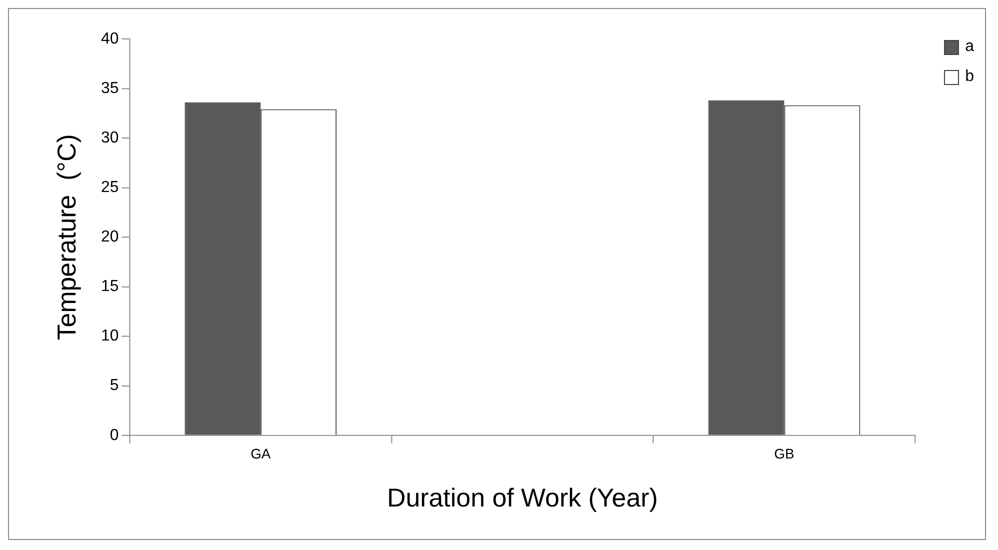 The height and width of the screenshot is (550, 998). What do you see at coordinates (969, 47) in the screenshot?
I see `legend-label: a` at bounding box center [969, 47].